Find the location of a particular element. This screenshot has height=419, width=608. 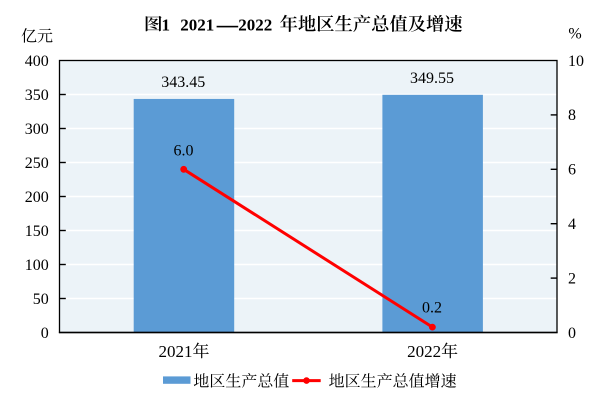

svg-text: 50 is located at coordinates (41, 299).